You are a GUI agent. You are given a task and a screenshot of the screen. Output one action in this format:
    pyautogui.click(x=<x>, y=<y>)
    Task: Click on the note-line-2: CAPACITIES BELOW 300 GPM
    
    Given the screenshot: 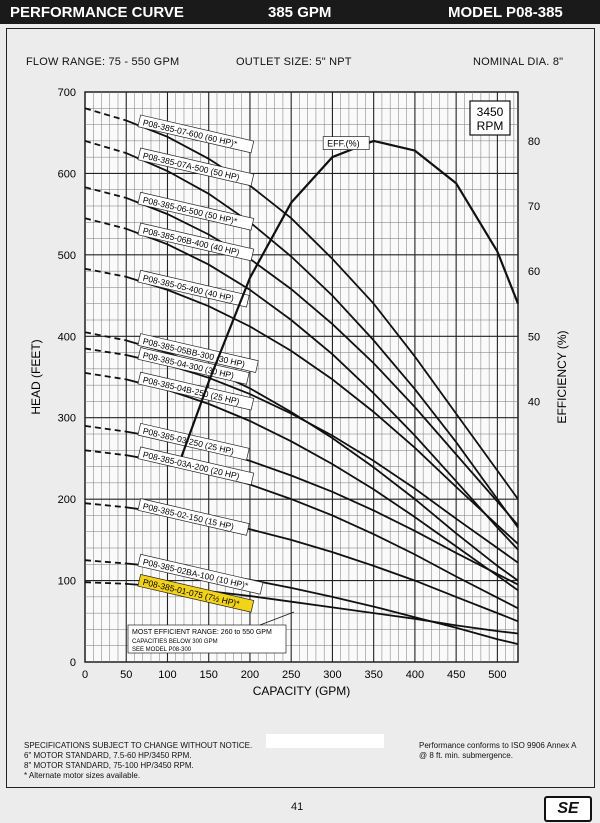 What is the action you would take?
    pyautogui.click(x=175, y=642)
    